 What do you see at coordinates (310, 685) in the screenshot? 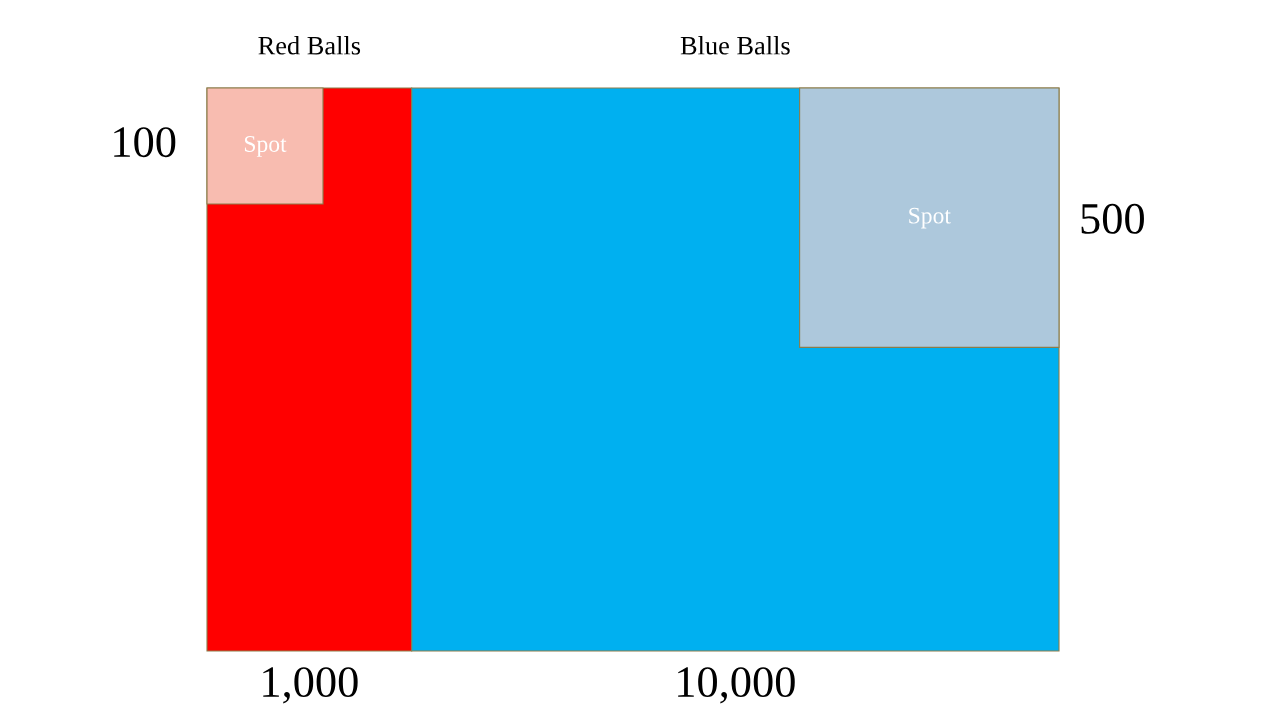
I see `data-label: 1,000` at bounding box center [310, 685].